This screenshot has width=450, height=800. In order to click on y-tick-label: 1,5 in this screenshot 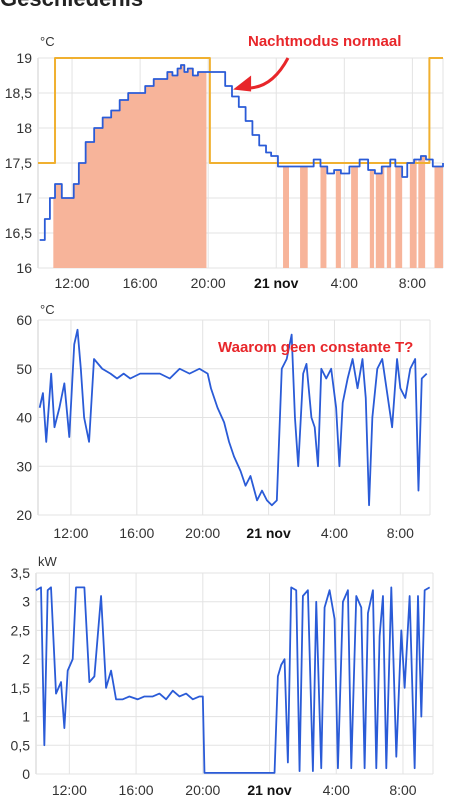, I will do `click(21, 688)`.